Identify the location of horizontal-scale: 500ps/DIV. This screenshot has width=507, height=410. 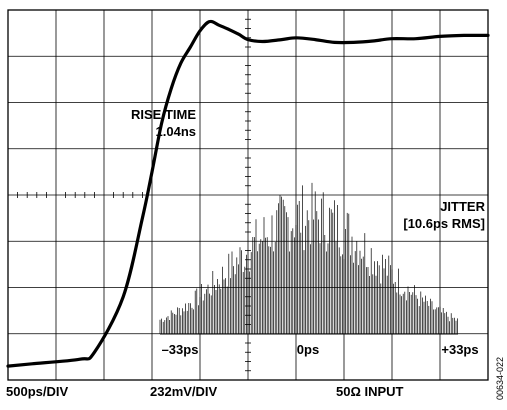
(37, 391).